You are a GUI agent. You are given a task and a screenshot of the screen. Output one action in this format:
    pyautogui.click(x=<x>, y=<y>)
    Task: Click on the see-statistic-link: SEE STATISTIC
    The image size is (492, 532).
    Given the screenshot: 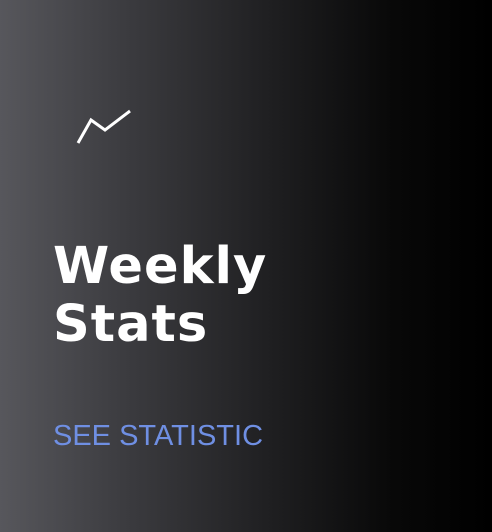 What is the action you would take?
    pyautogui.click(x=158, y=436)
    